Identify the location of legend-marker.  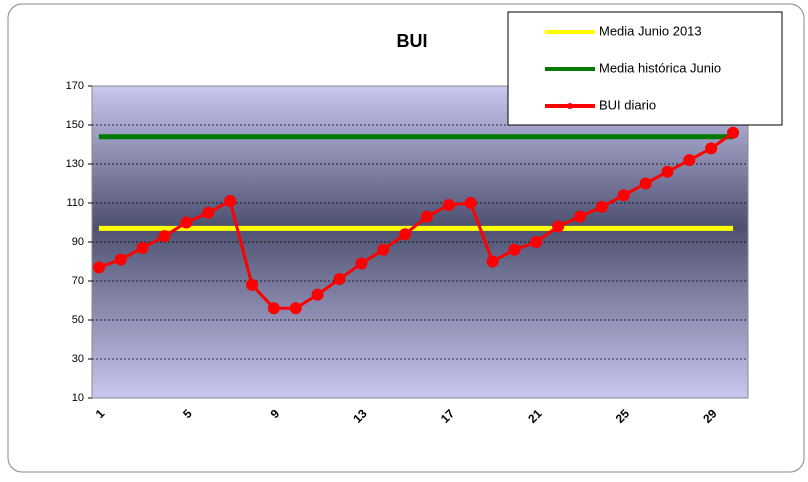
(570, 106).